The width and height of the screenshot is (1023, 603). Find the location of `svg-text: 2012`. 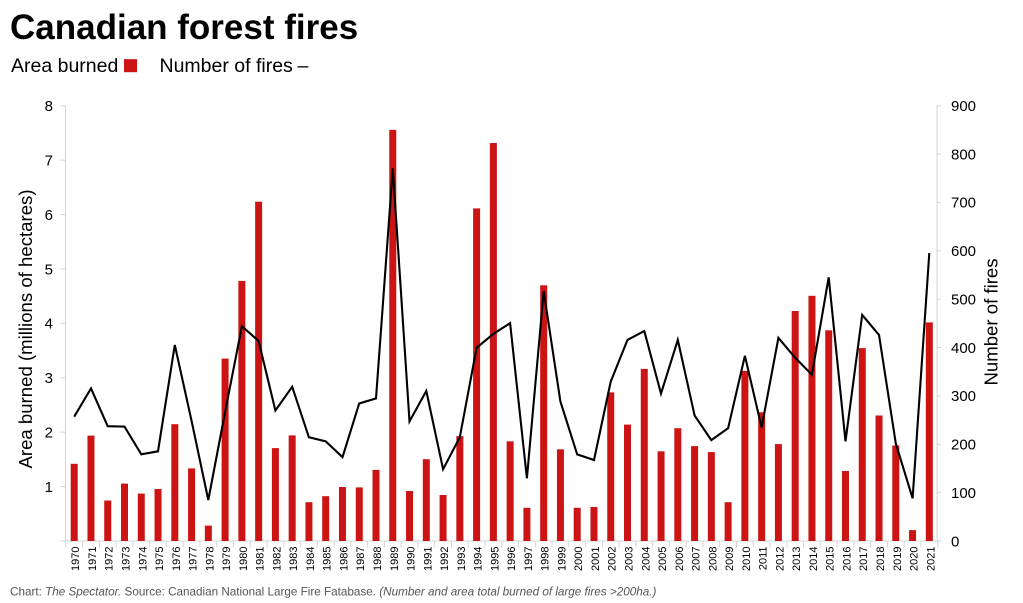

svg-text: 2012 is located at coordinates (780, 559).